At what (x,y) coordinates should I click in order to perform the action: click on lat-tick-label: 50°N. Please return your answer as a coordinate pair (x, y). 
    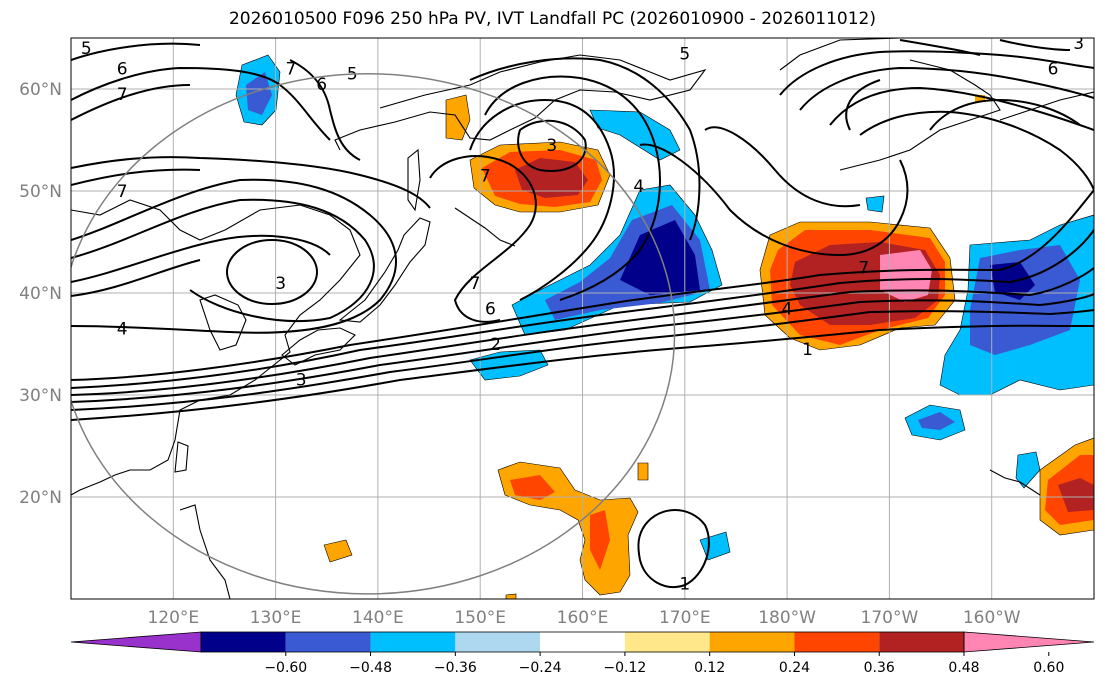
    Looking at the image, I should click on (40, 192).